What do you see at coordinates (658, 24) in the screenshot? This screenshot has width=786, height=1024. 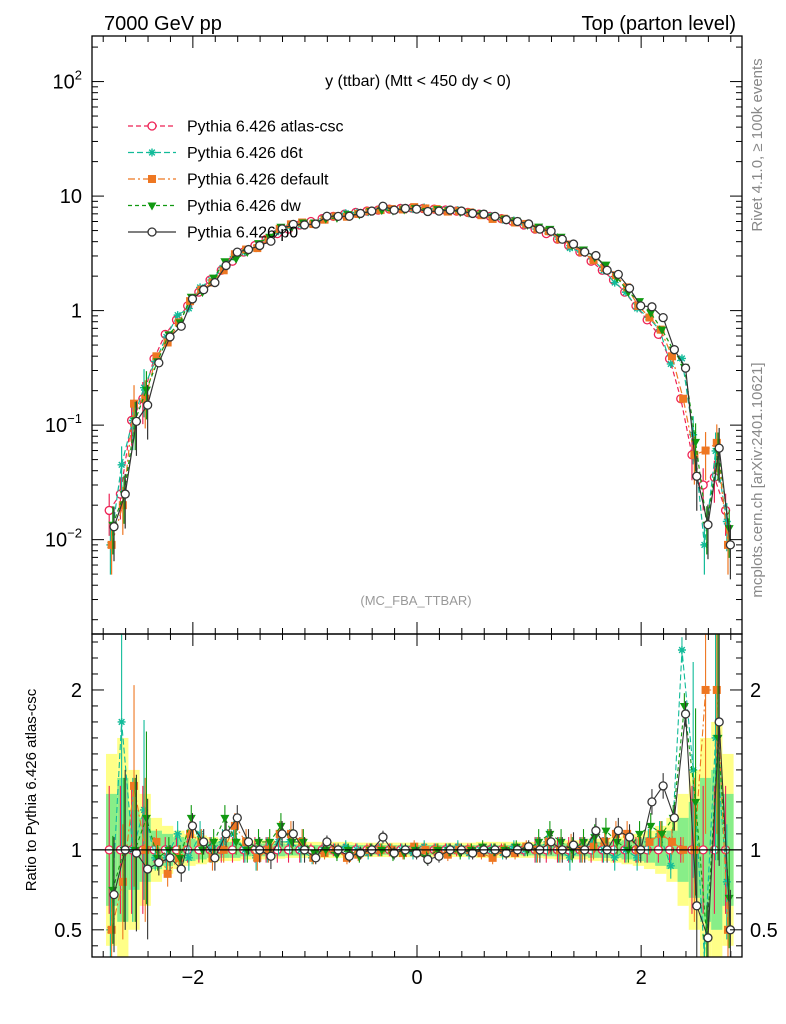 I see `process-label: Top (parton level)` at bounding box center [658, 24].